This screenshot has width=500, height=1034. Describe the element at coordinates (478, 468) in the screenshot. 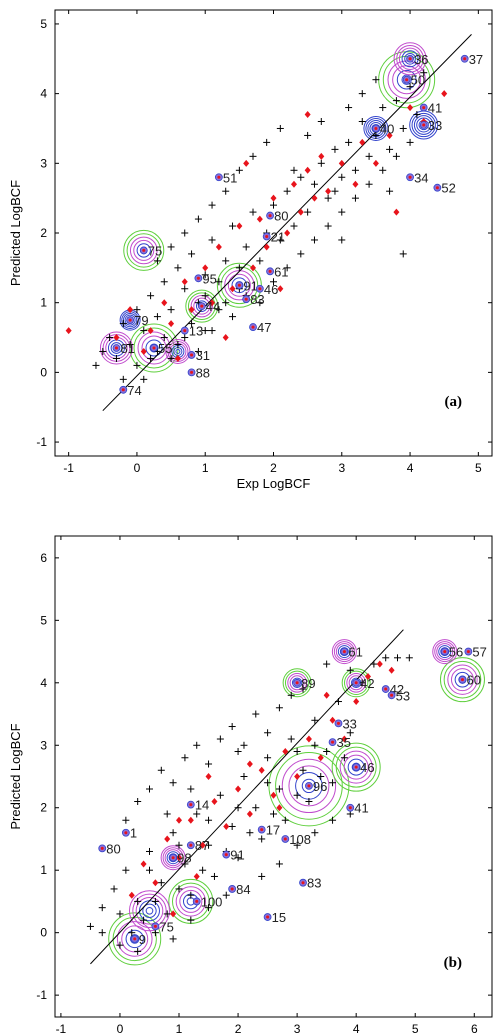

I see `x-tick-label: 5` at that location.